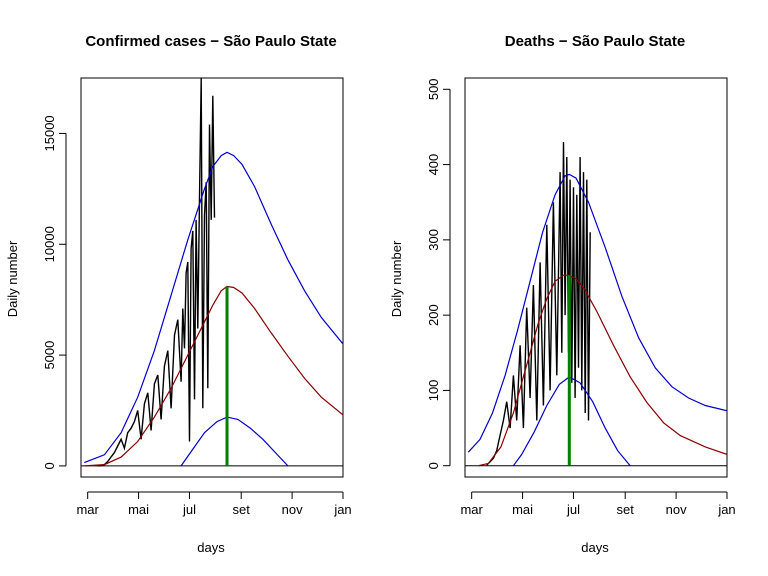 The width and height of the screenshot is (768, 576). I want to click on deaths-x-axis: mar mai jul set nov jan, so click(598, 504).